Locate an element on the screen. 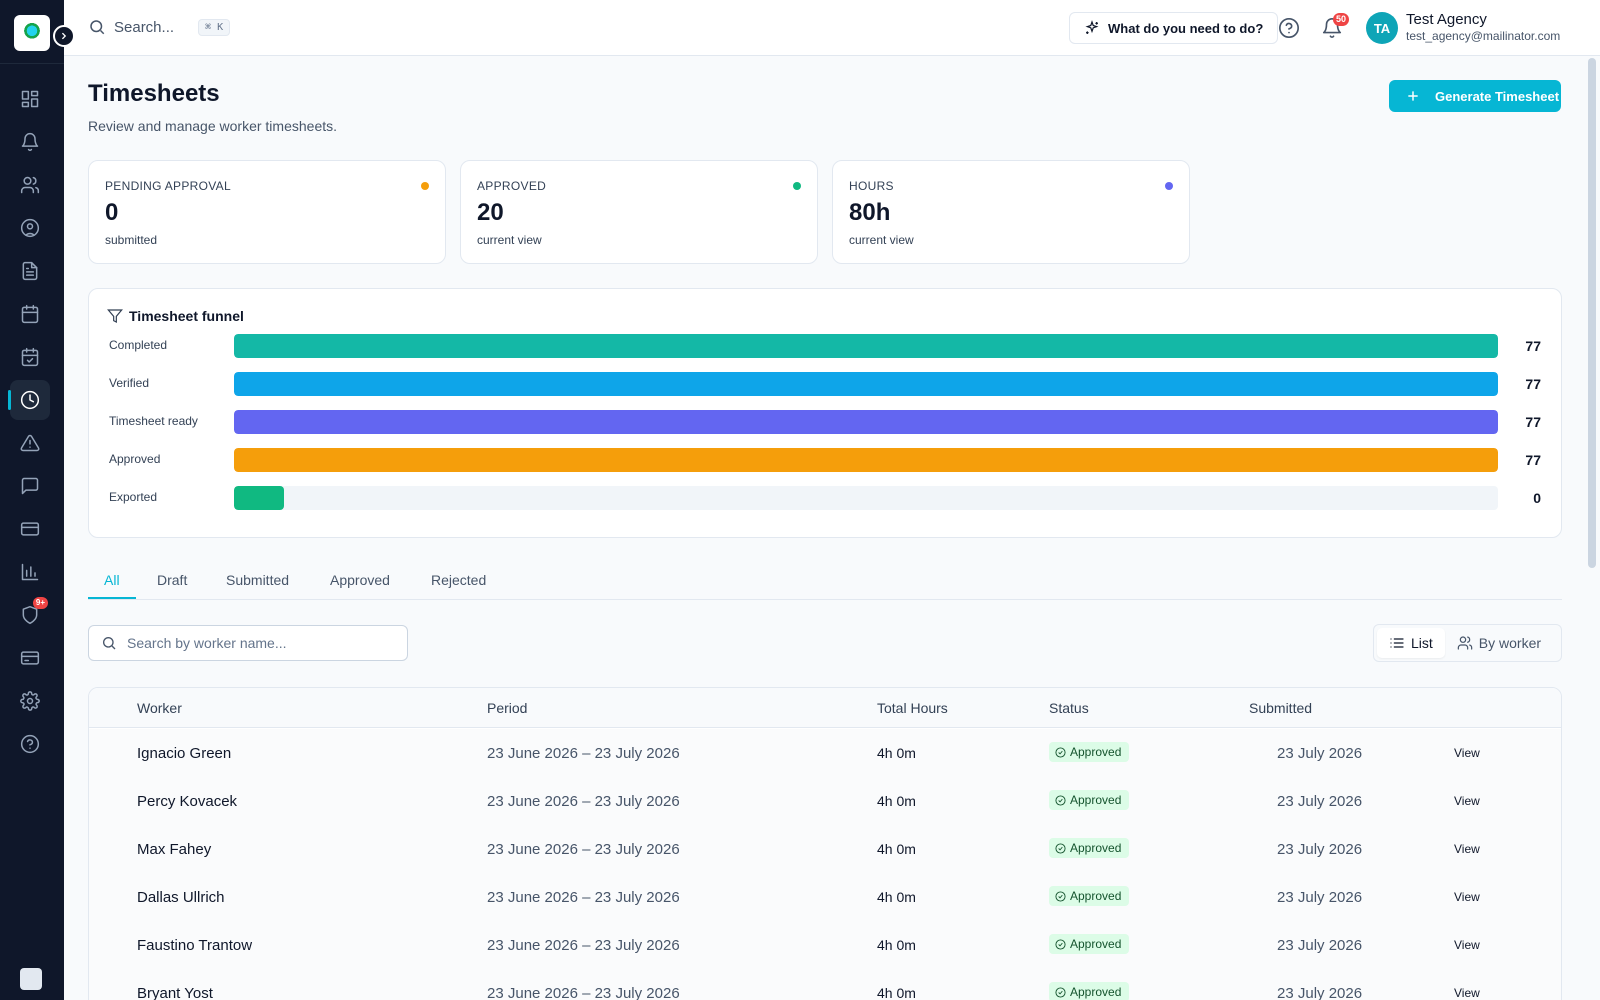 This screenshot has height=1000, width=1600. chevron-right-icon is located at coordinates (64, 36).